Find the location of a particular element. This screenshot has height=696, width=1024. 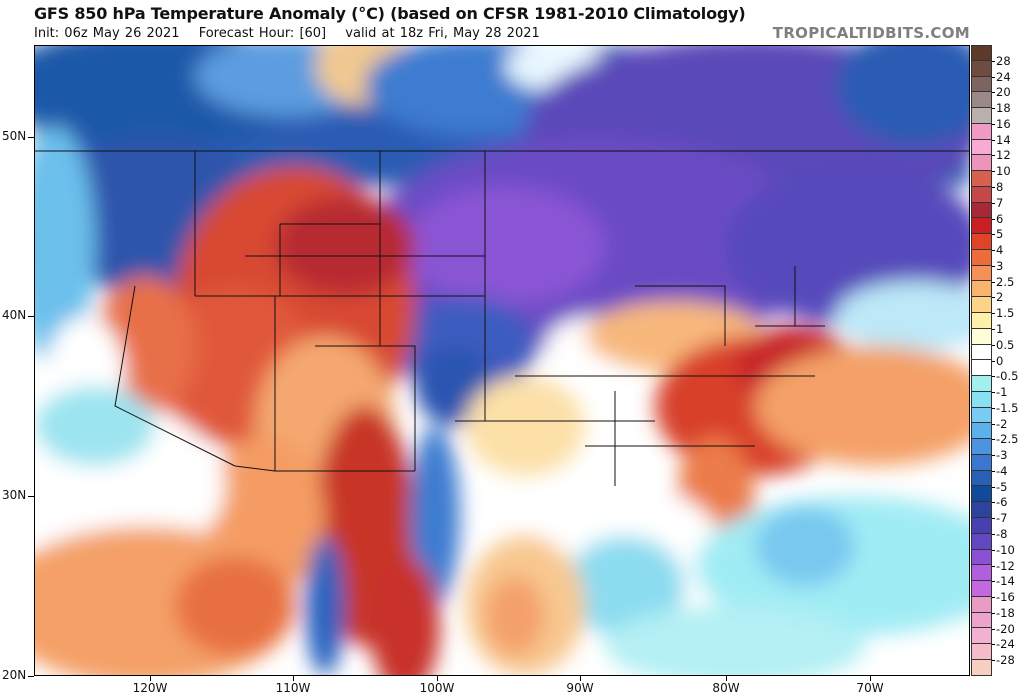

lat-label-40n: 40N is located at coordinates (14, 315).